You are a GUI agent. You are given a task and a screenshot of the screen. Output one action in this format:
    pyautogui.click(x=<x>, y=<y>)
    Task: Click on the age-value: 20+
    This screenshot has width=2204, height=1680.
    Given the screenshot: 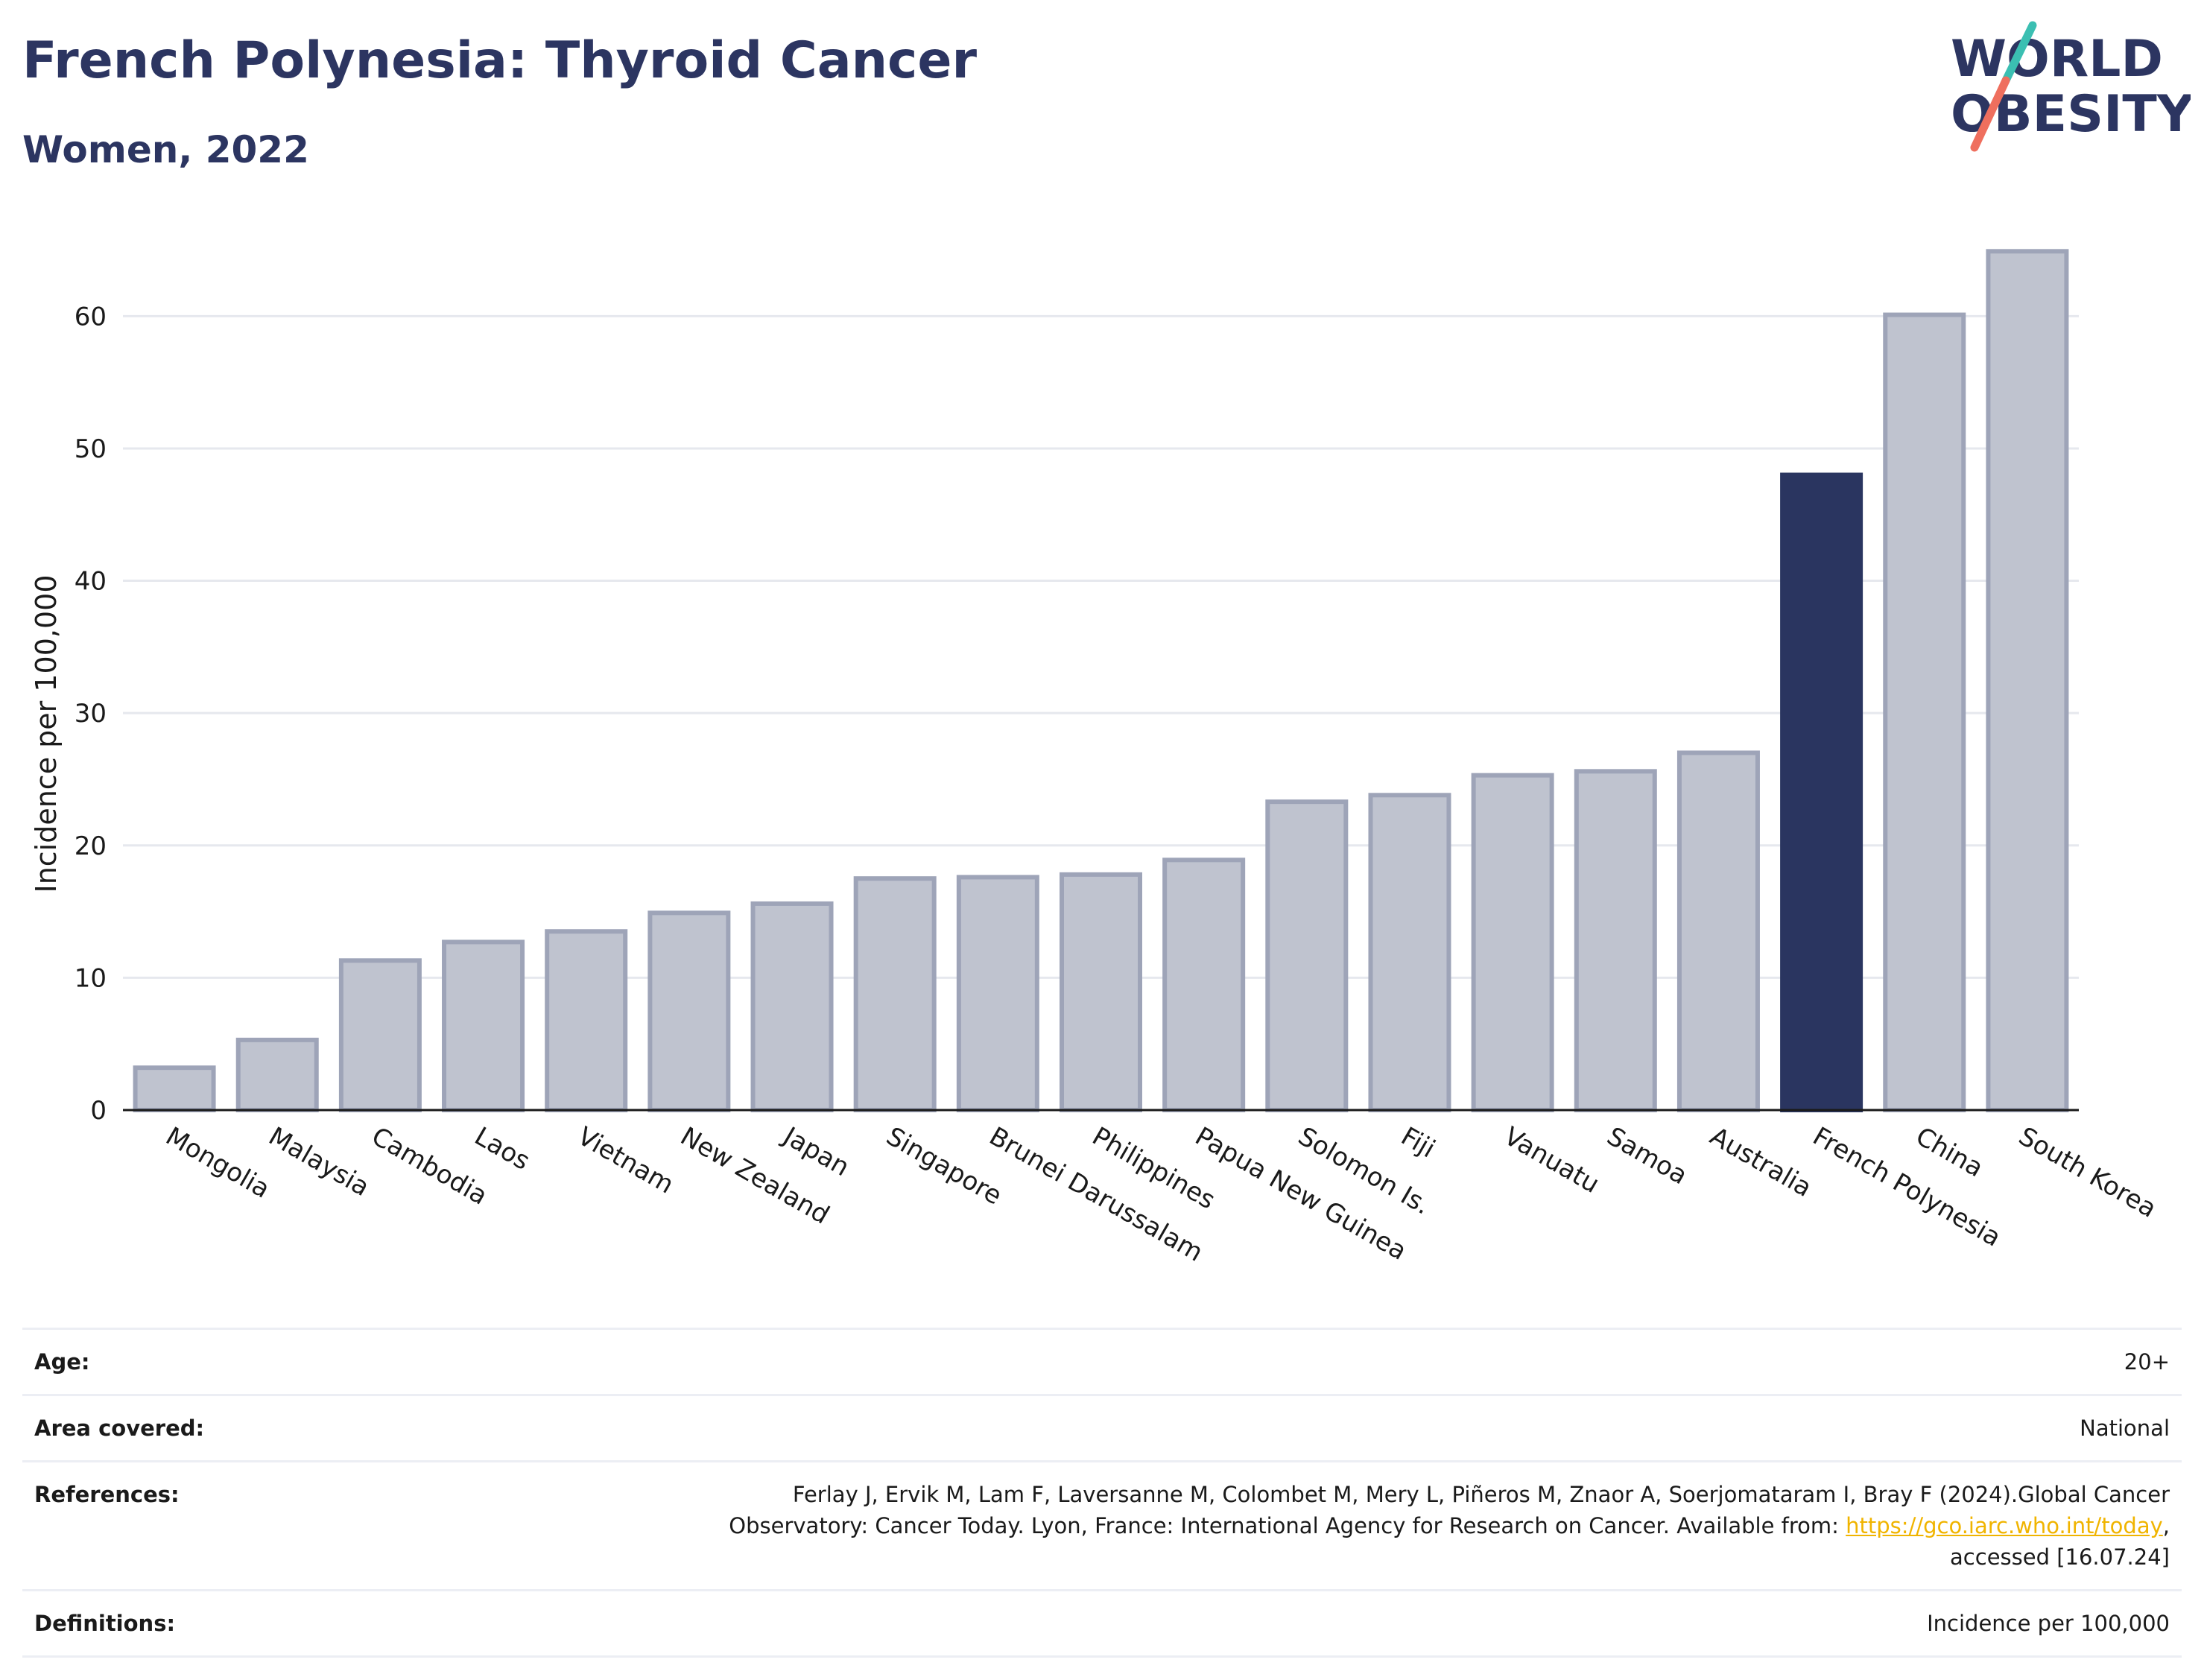 What is the action you would take?
    pyautogui.click(x=1270, y=1362)
    